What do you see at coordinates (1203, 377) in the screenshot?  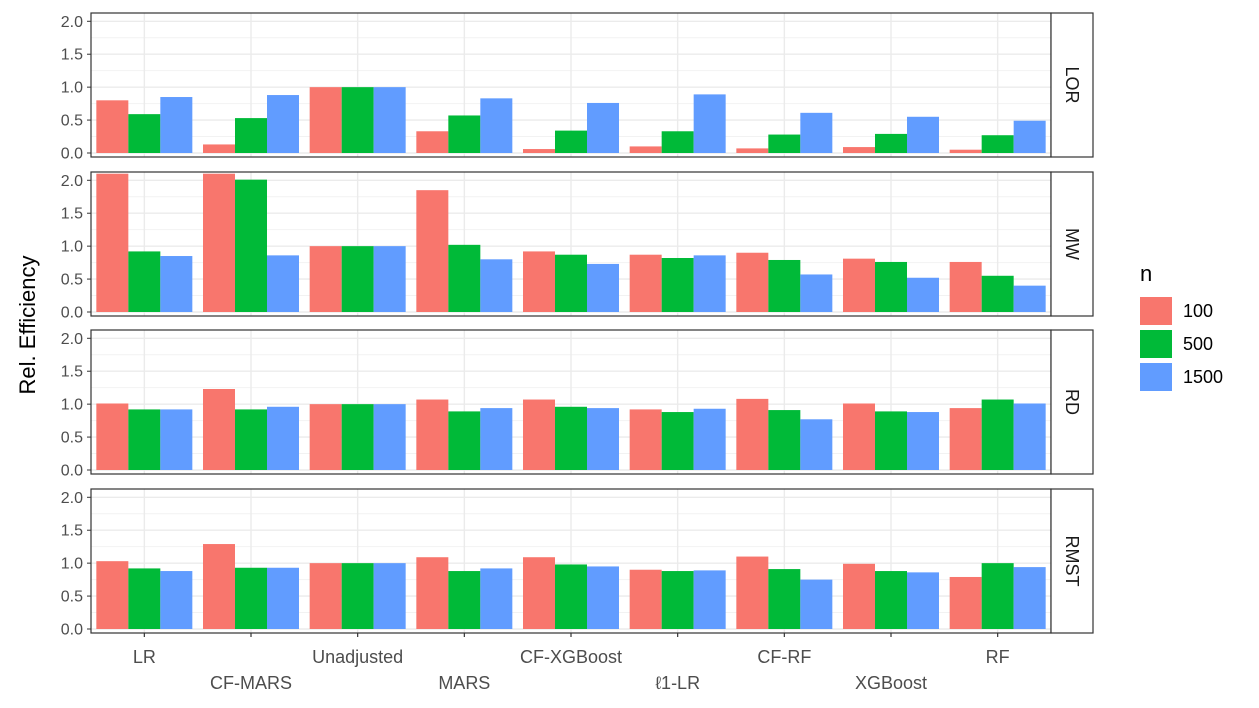 I see `legend-label-1500: 1500` at bounding box center [1203, 377].